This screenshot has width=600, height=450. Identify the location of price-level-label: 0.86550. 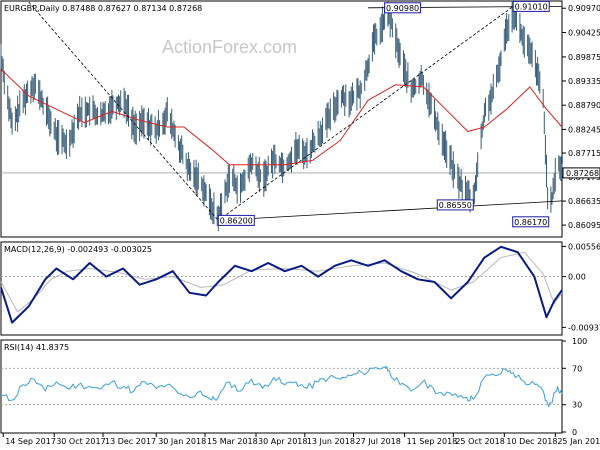
(455, 205).